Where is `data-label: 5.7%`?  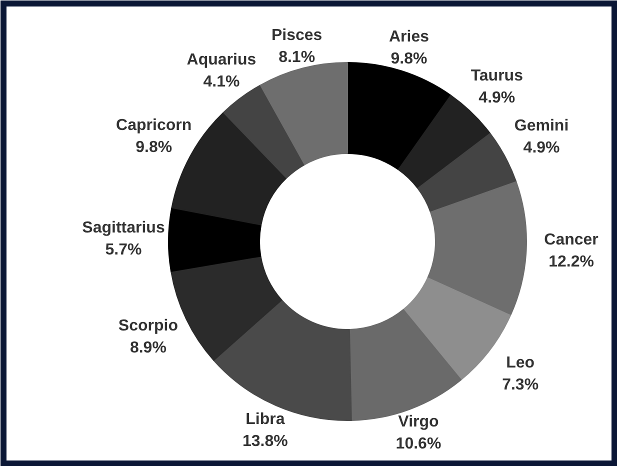 data-label: 5.7% is located at coordinates (123, 250).